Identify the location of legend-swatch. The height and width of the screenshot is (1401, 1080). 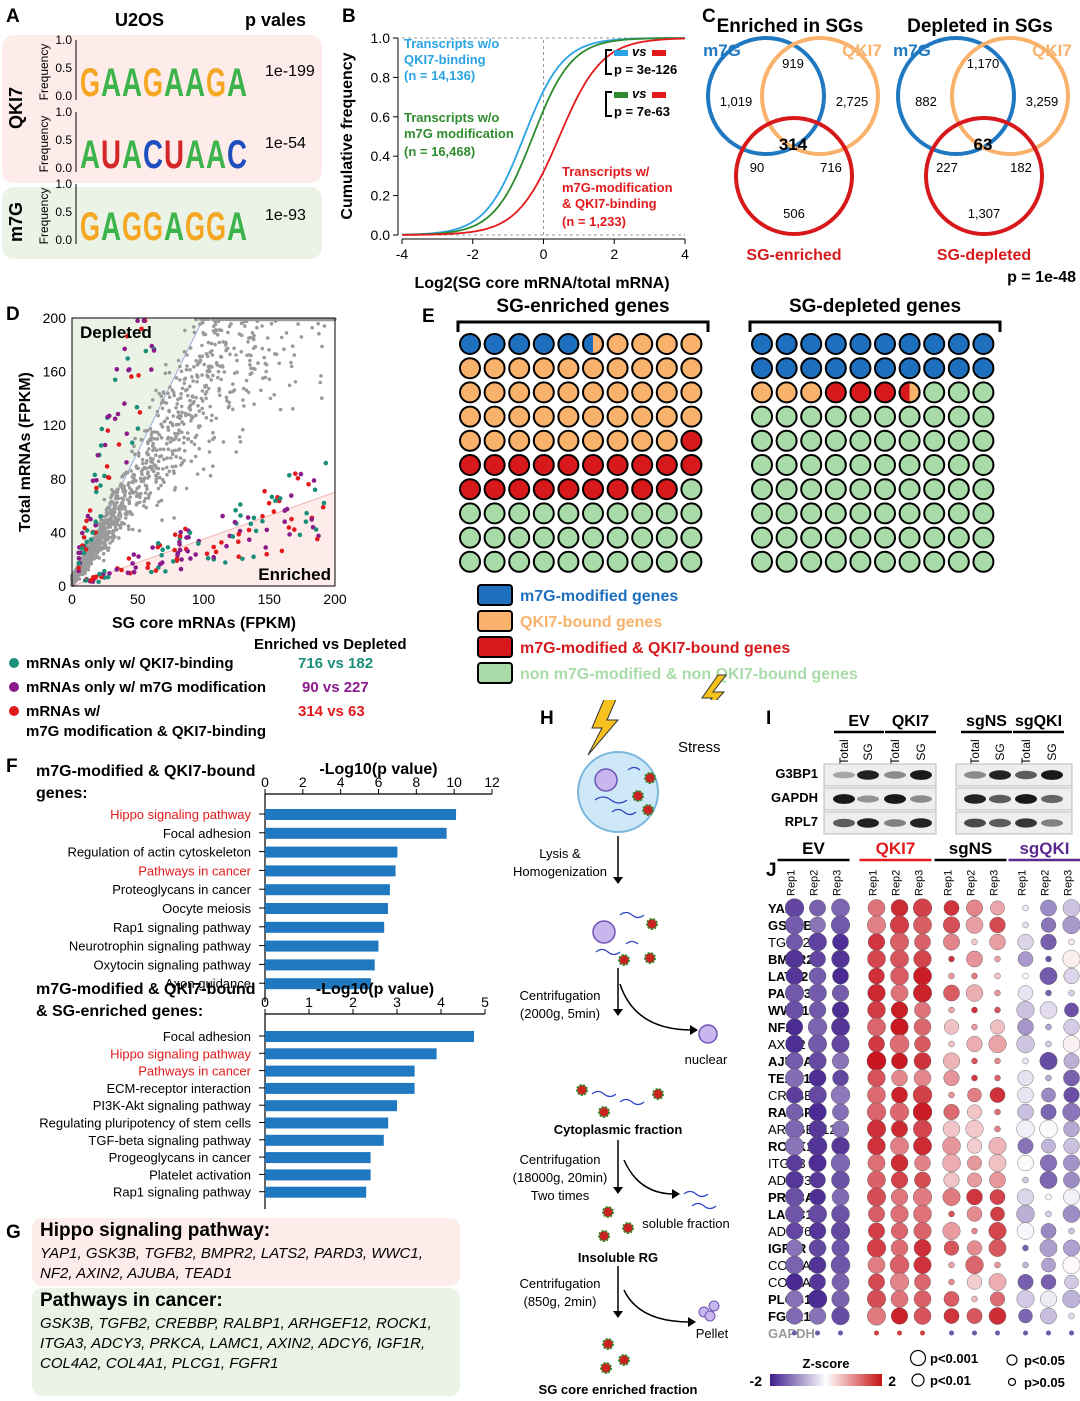
(495, 647).